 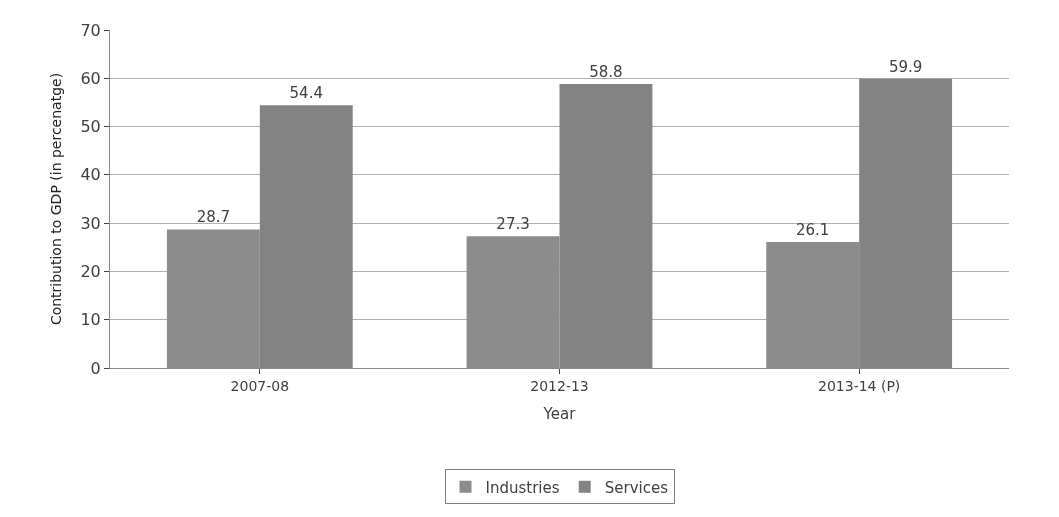 What do you see at coordinates (90, 223) in the screenshot?
I see `y-tick-label: 30` at bounding box center [90, 223].